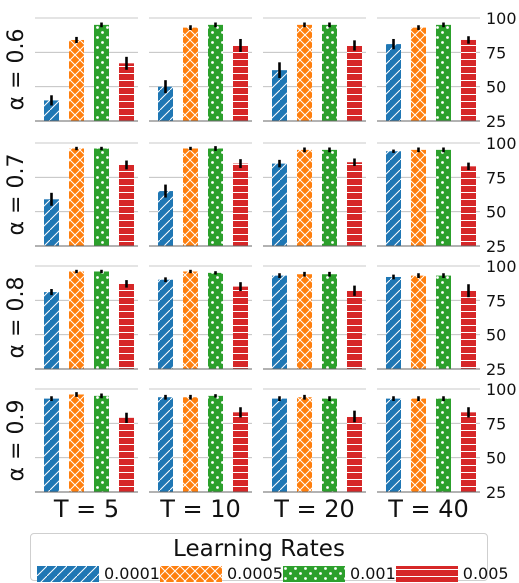 The height and width of the screenshot is (583, 519). I want to click on row-label: α = 0.6, so click(16, 70).